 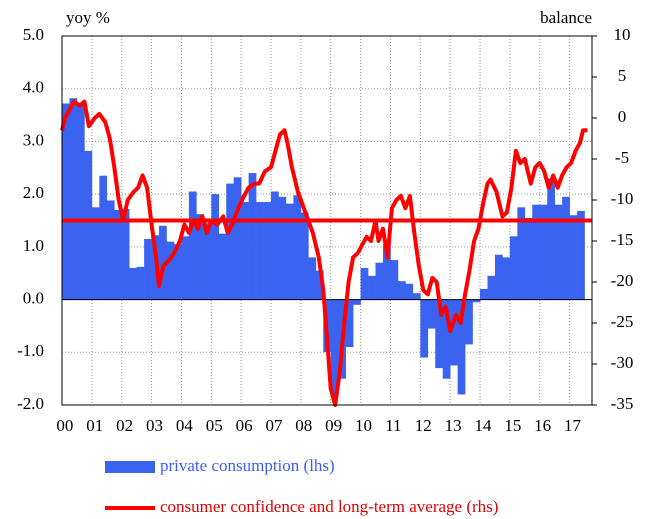 I want to click on y2-tick-label: 0, so click(x=622, y=116).